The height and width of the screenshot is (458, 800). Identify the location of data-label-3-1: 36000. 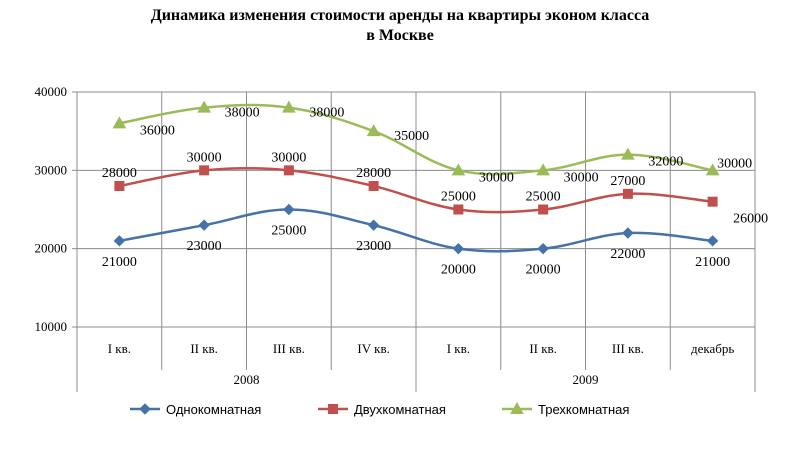
(157, 130).